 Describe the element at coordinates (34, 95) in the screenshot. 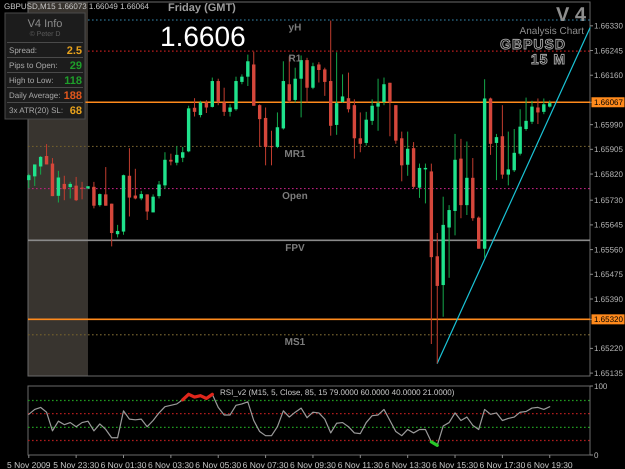

I see `annotation: Daily Average:` at that location.